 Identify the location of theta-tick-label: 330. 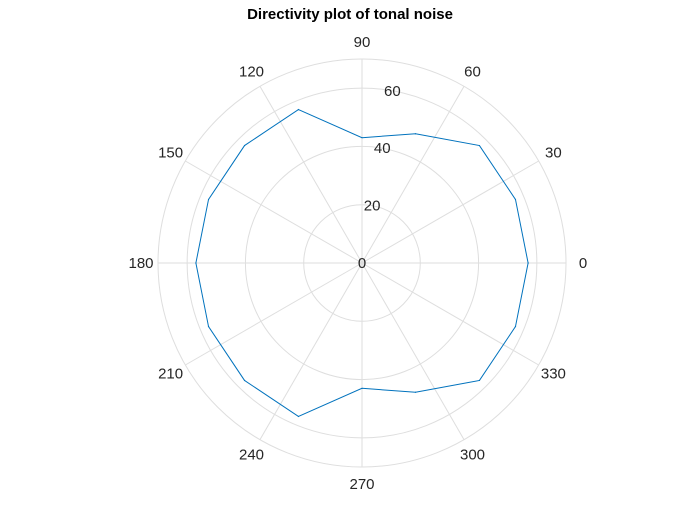
(553, 374).